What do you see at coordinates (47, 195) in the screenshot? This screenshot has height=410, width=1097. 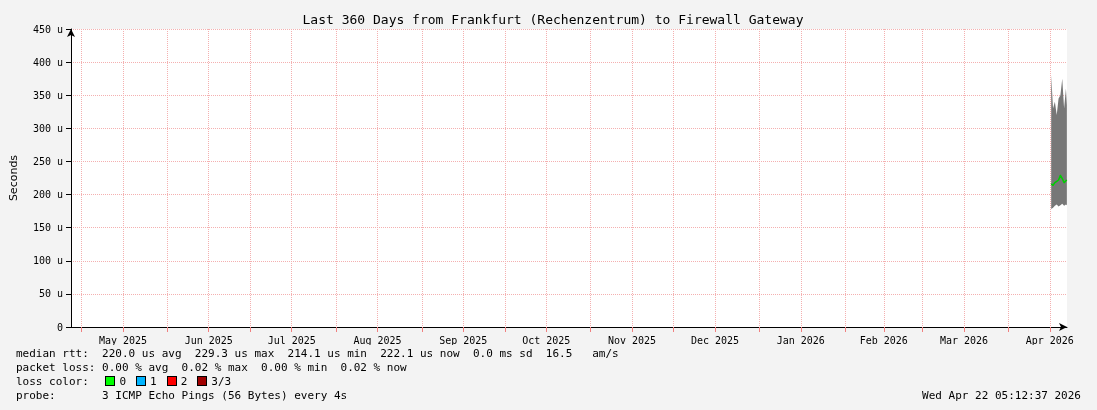 I see `y-tick-label: 200 u` at bounding box center [47, 195].